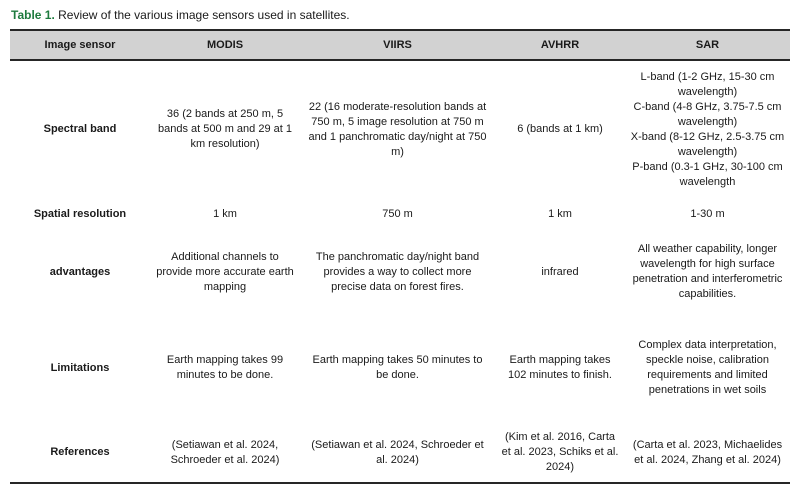  Describe the element at coordinates (80, 367) in the screenshot. I see `row-label-limitations: Limitations` at that location.